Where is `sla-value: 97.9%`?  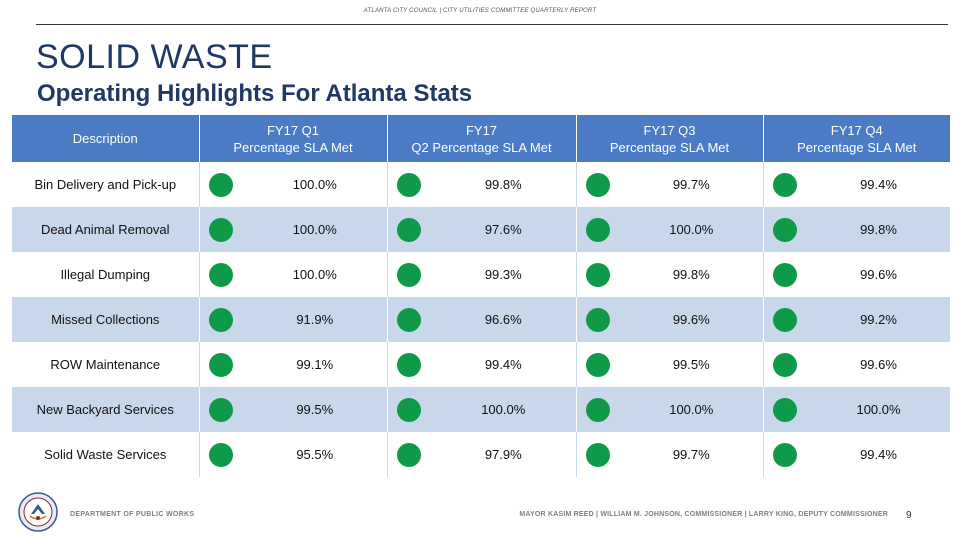
sla-value: 97.9% is located at coordinates (504, 454).